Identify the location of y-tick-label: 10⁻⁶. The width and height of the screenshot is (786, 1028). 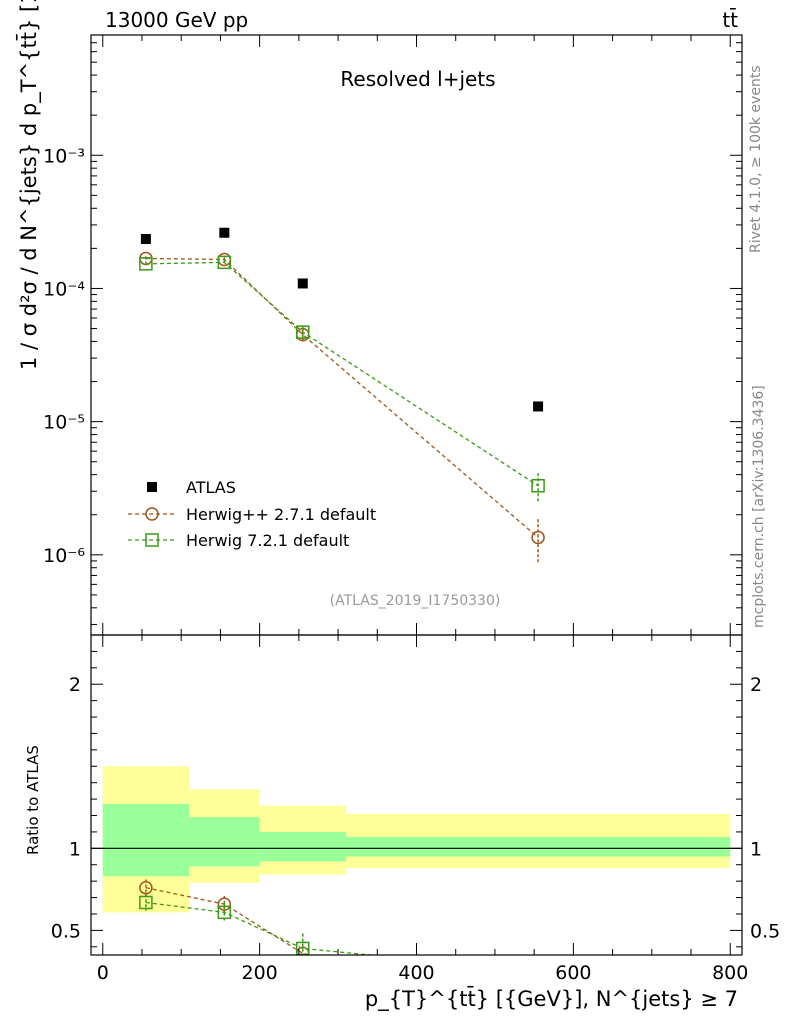
(64, 556).